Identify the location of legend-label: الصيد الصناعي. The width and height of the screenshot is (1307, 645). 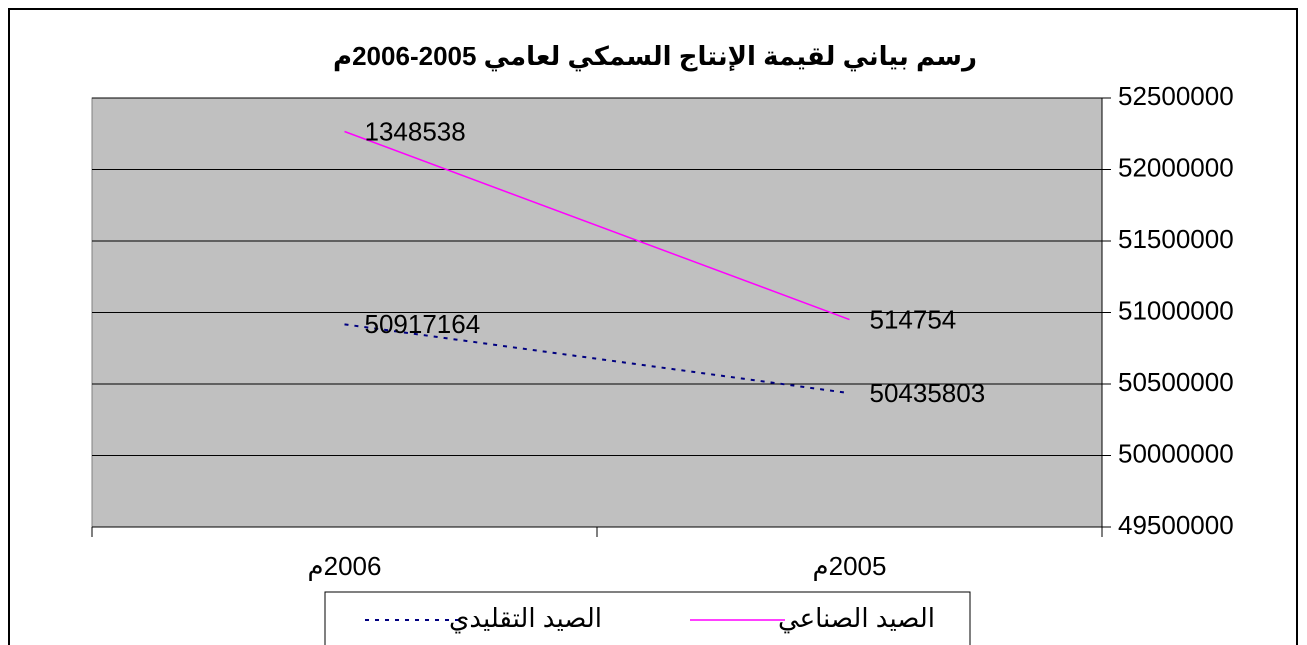
(856, 618).